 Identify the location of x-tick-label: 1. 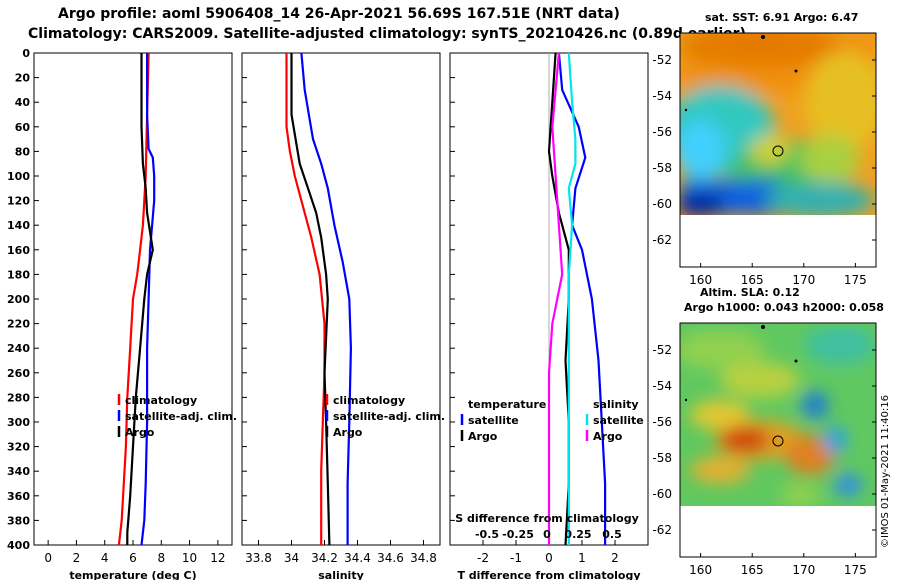
(582, 558).